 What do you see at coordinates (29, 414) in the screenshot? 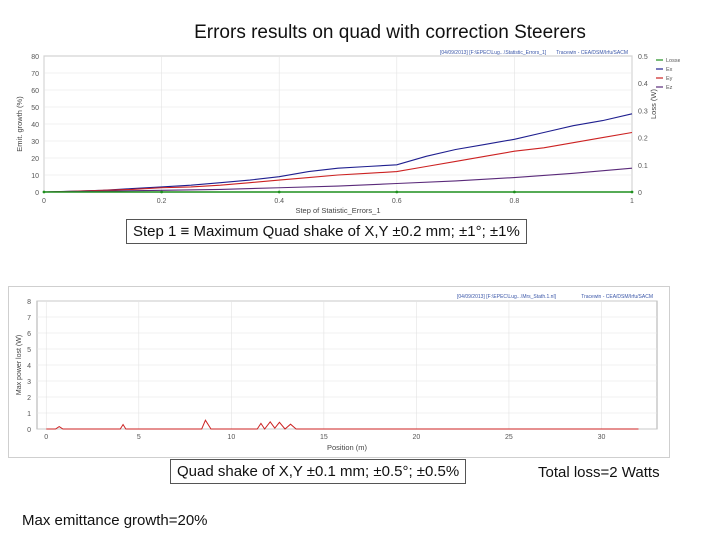
I see `y-tick-label: 1` at bounding box center [29, 414].